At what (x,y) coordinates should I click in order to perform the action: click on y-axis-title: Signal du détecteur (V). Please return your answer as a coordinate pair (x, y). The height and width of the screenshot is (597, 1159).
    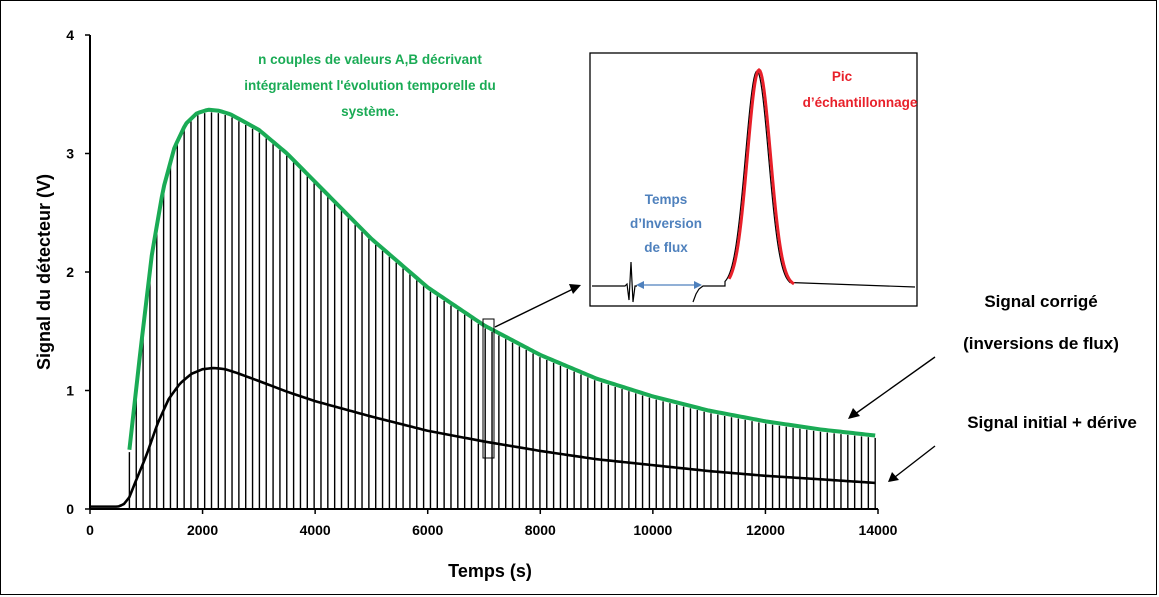
    Looking at the image, I should click on (44, 272).